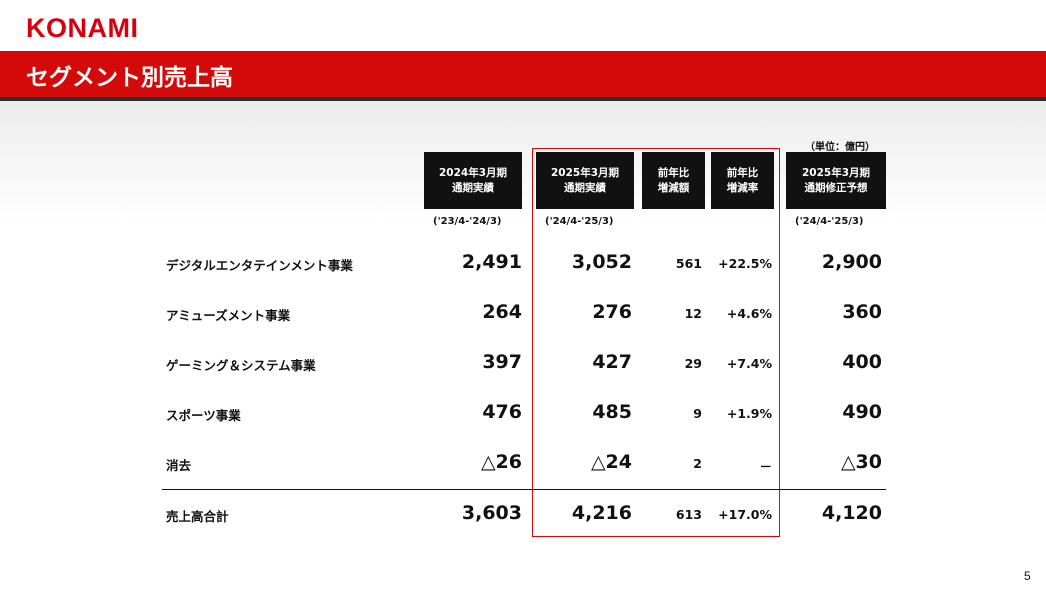  What do you see at coordinates (862, 312) in the screenshot?
I see `cell-forecast: 360` at bounding box center [862, 312].